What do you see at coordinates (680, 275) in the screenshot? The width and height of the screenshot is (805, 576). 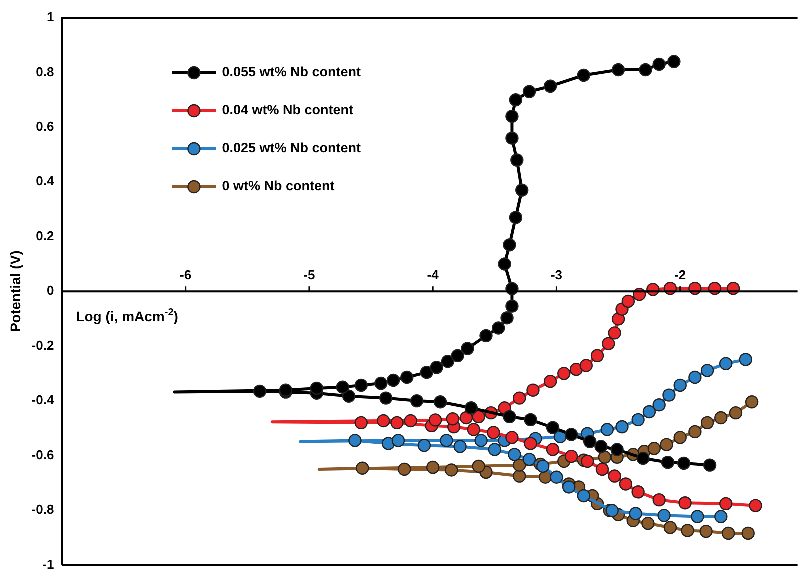 I see `x-tick-label: -2` at bounding box center [680, 275].